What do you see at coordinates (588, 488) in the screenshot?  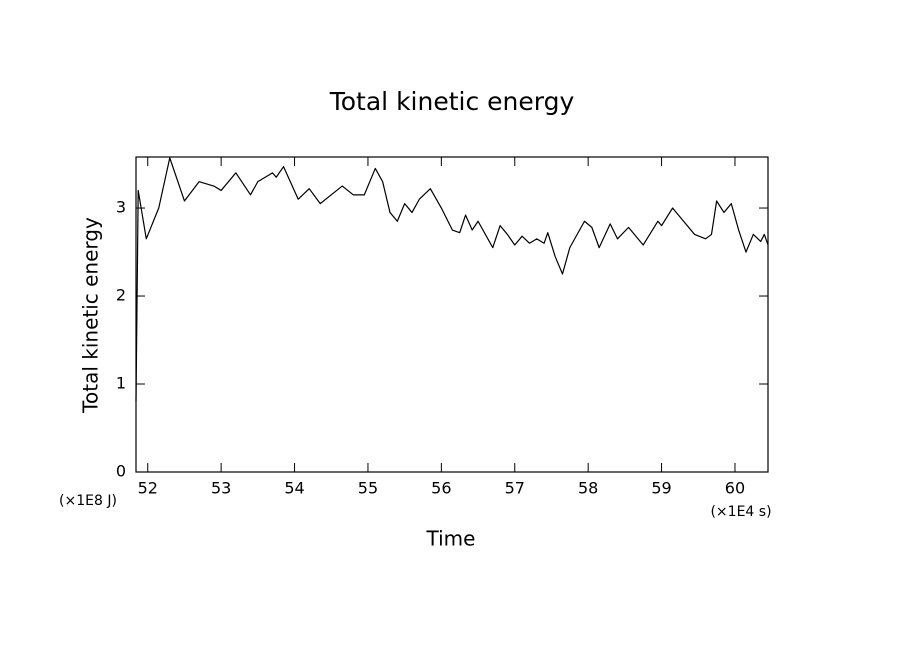 I see `x-tick-label: 58` at bounding box center [588, 488].